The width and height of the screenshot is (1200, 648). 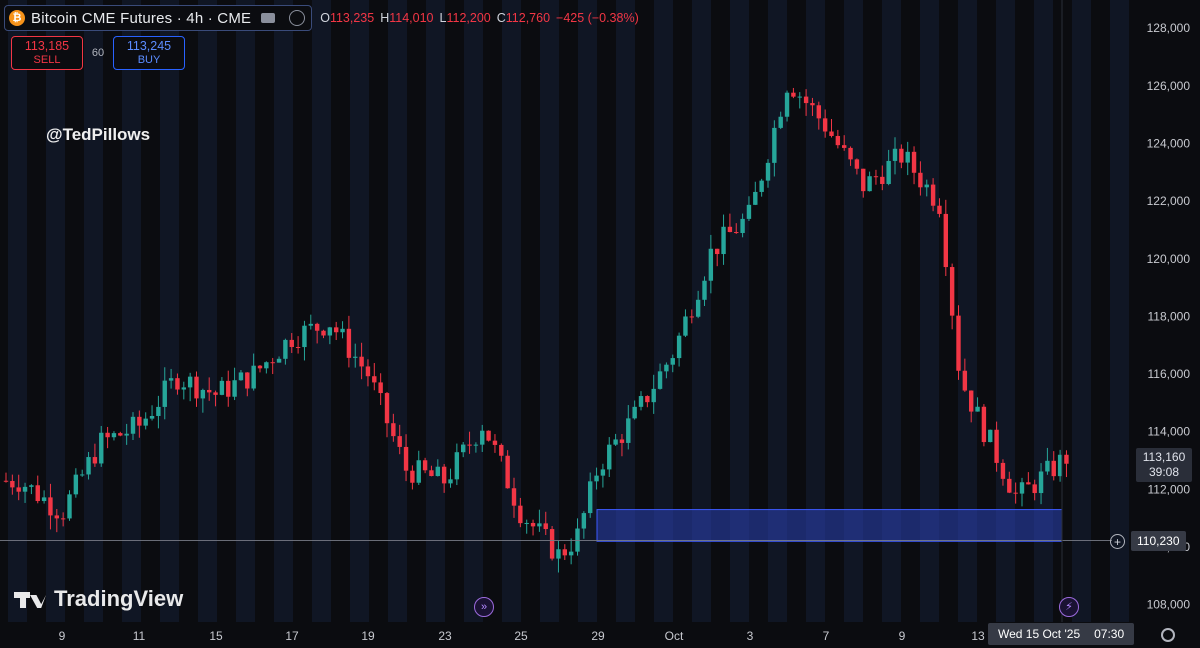 I want to click on crosshair-date: Wed 15 Oct '25, so click(x=1039, y=634).